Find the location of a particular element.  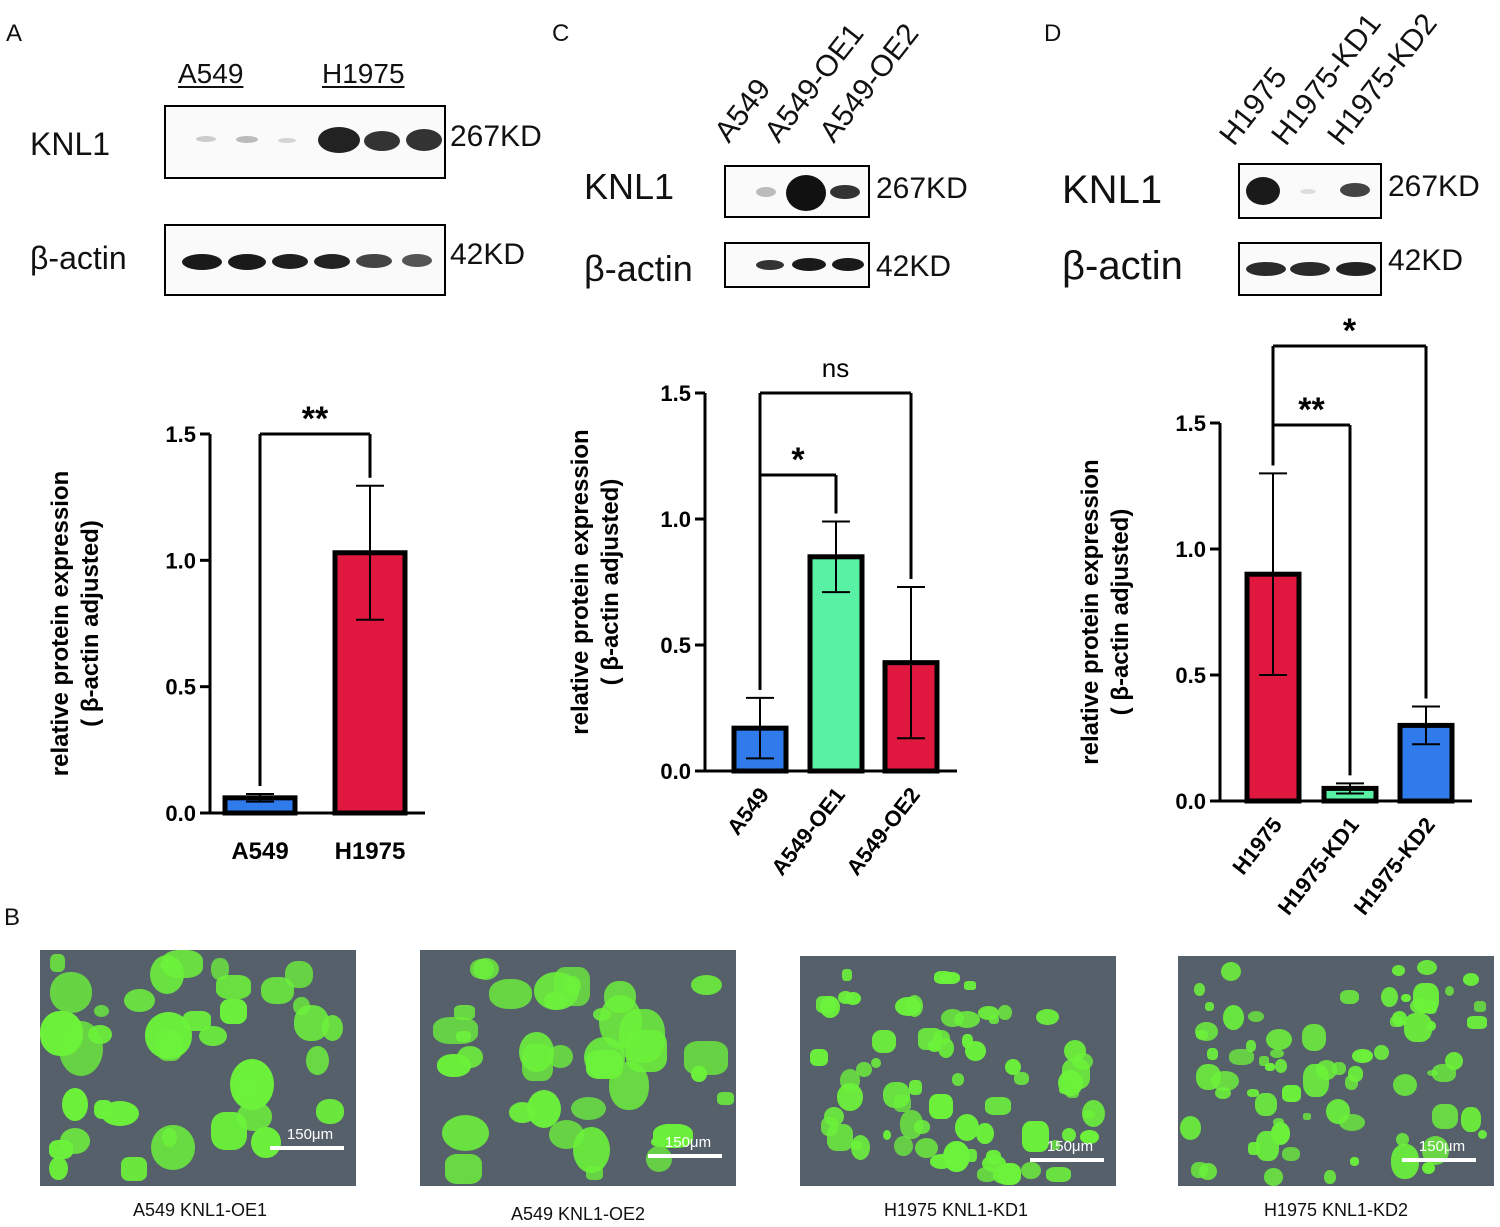

significance-label: * is located at coordinates (798, 460).